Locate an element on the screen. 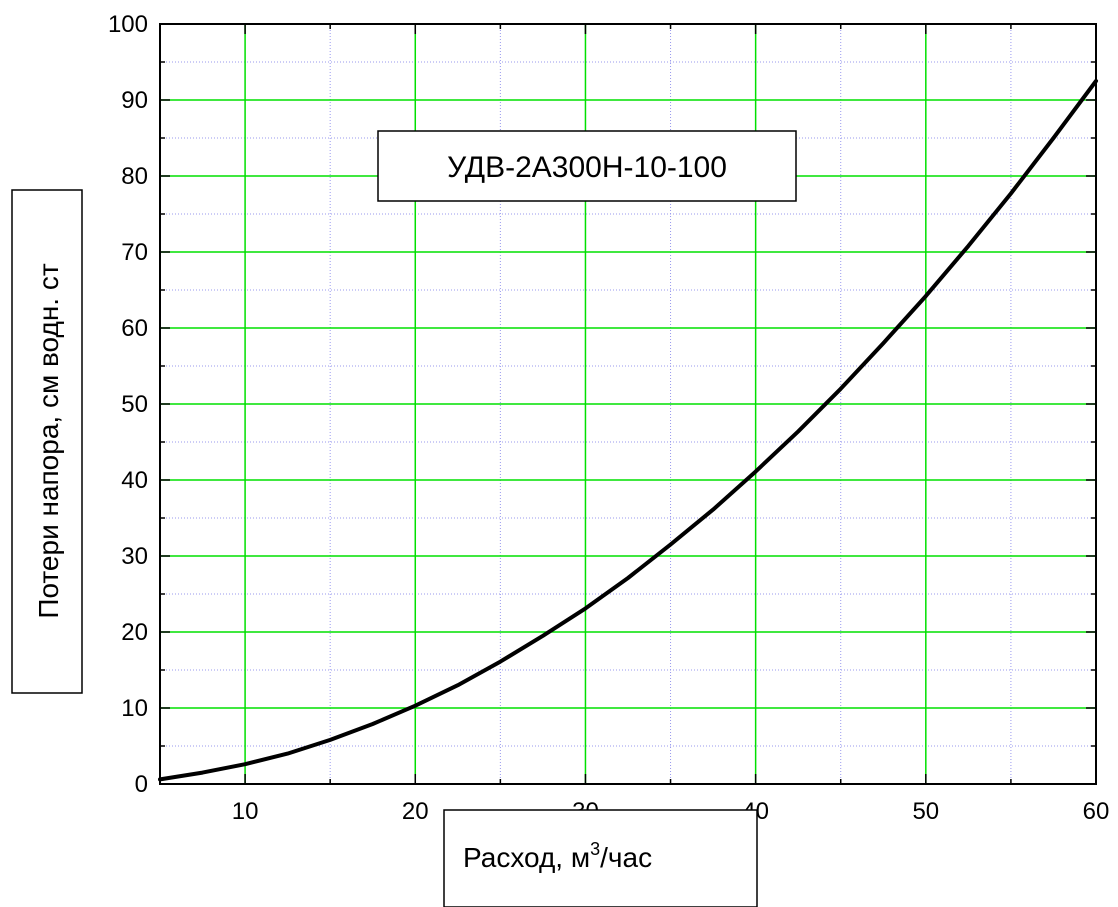 The image size is (1118, 907). x-tick-label: 10 is located at coordinates (245, 811).